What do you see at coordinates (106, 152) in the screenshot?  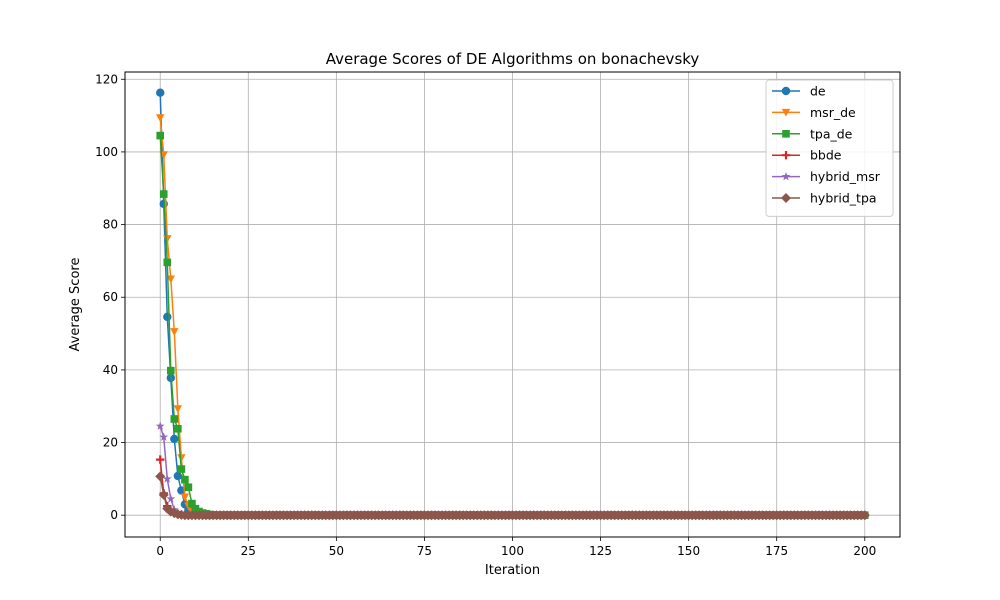 I see `y-tick-label: 100` at bounding box center [106, 152].